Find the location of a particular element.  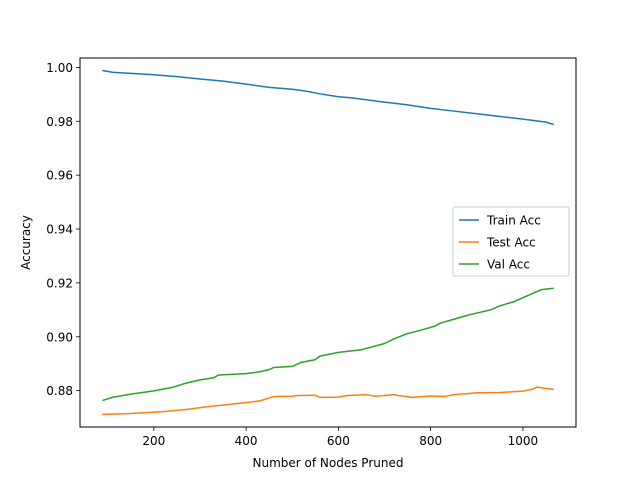

x-tick-label: 800 is located at coordinates (430, 441).